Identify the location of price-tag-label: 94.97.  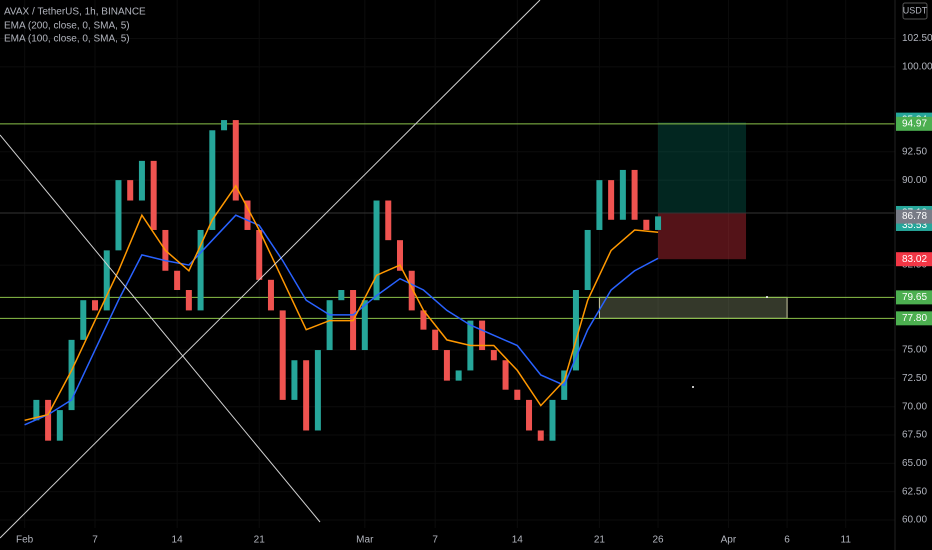
(914, 123).